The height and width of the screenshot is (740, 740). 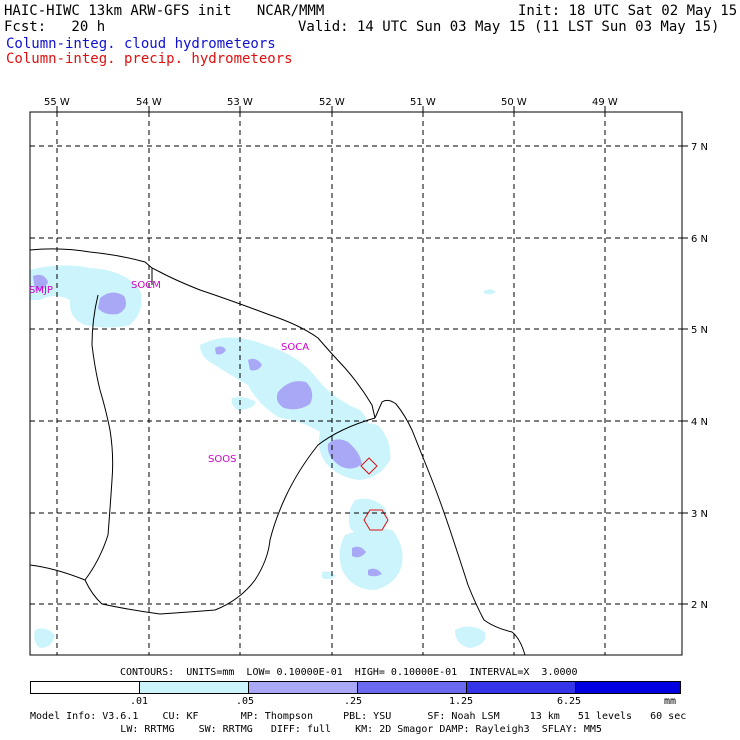 I want to click on lat-label: 6 N, so click(x=699, y=239).